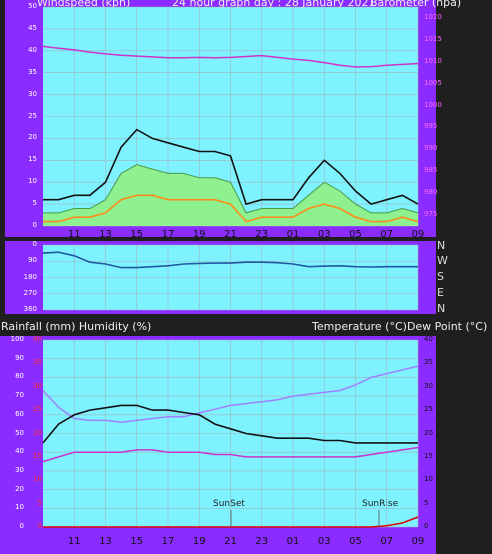 This screenshot has height=554, width=492. I want to click on humidity-tick-label: 60, so click(19, 413).